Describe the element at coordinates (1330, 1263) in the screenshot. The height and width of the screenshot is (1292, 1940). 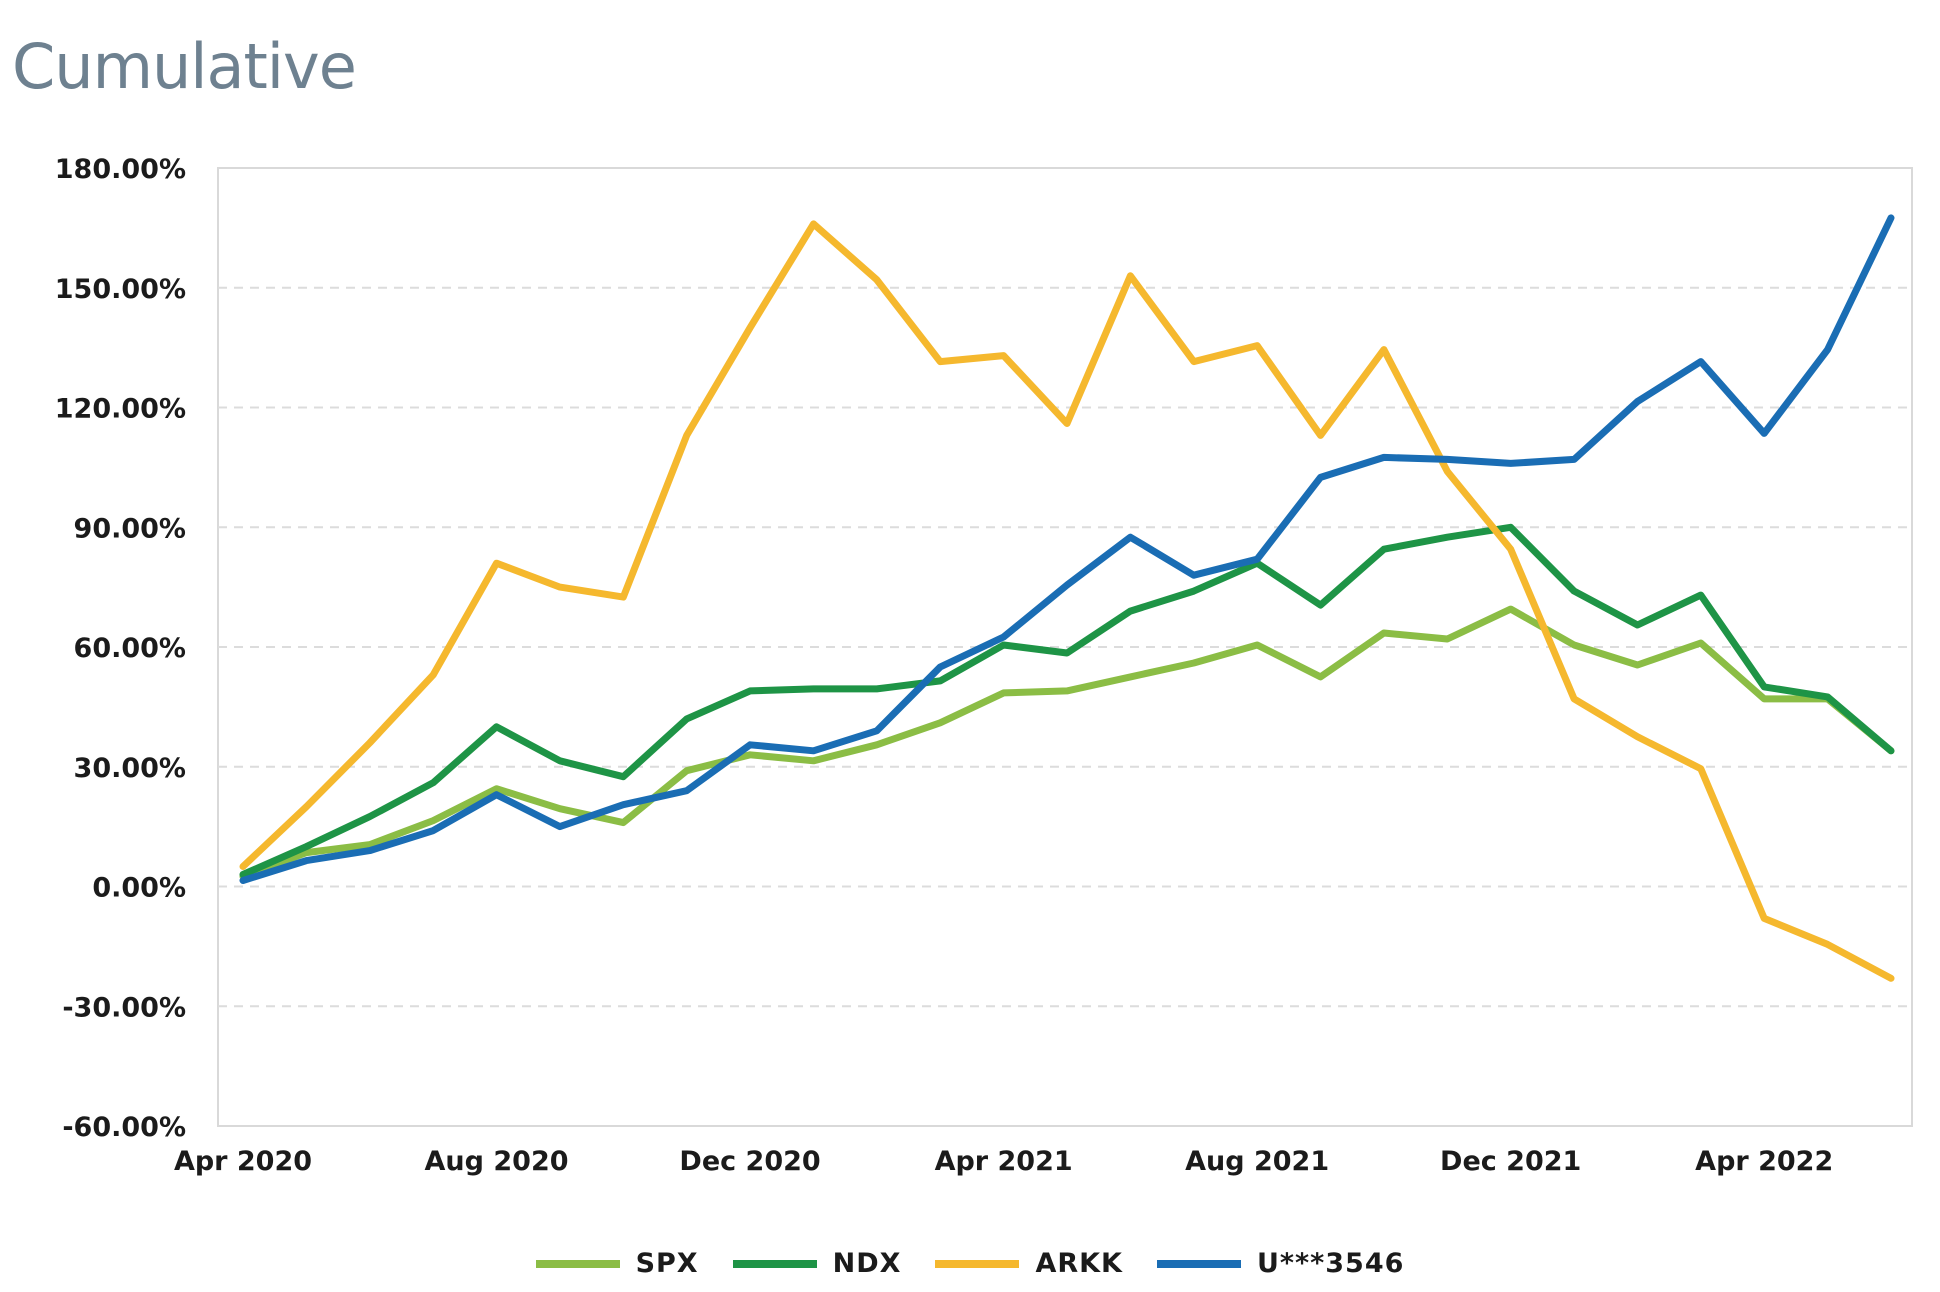
I see `legend-label: U***3546` at that location.